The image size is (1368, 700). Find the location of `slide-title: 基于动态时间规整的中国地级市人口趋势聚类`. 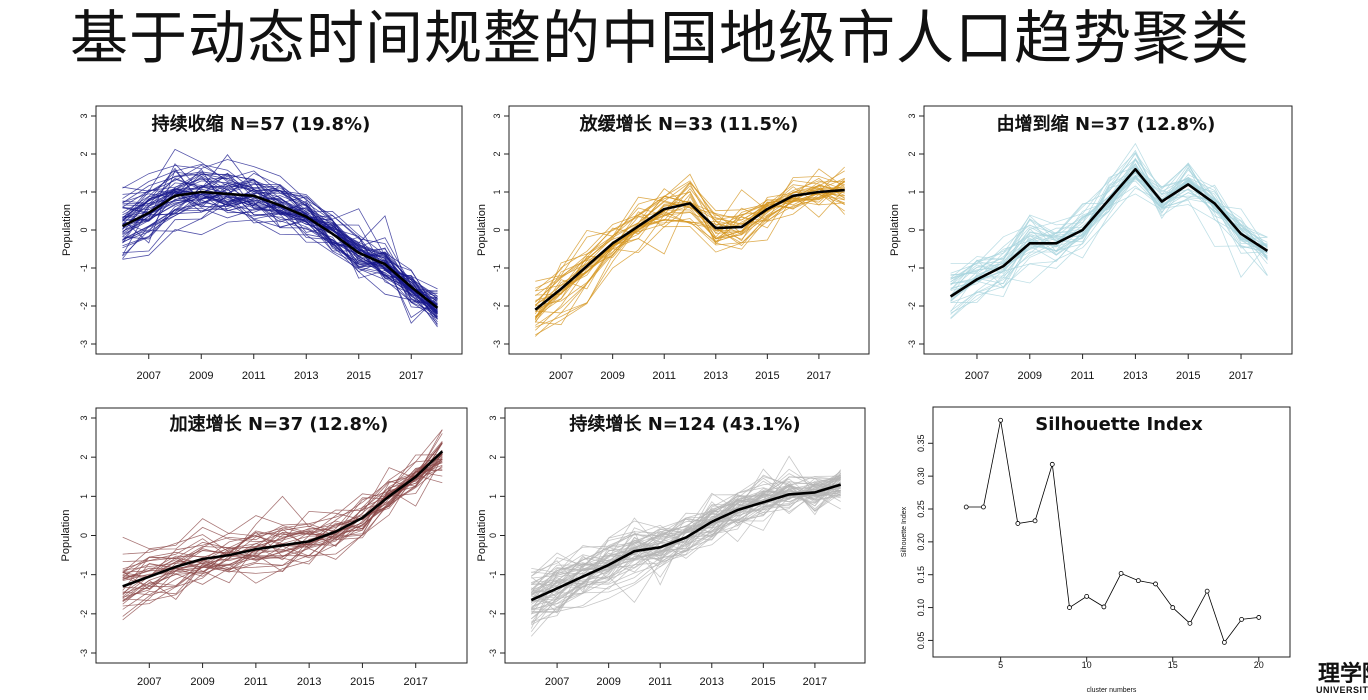

slide-title: 基于动态时间规整的中国地级市人口趋势聚类 is located at coordinates (660, 38).